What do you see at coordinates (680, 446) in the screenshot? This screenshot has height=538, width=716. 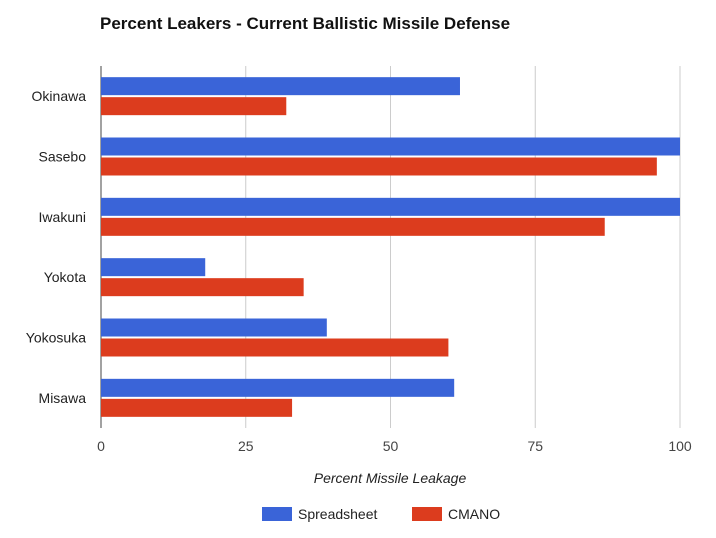 I see `x-tick-label: 100` at bounding box center [680, 446].